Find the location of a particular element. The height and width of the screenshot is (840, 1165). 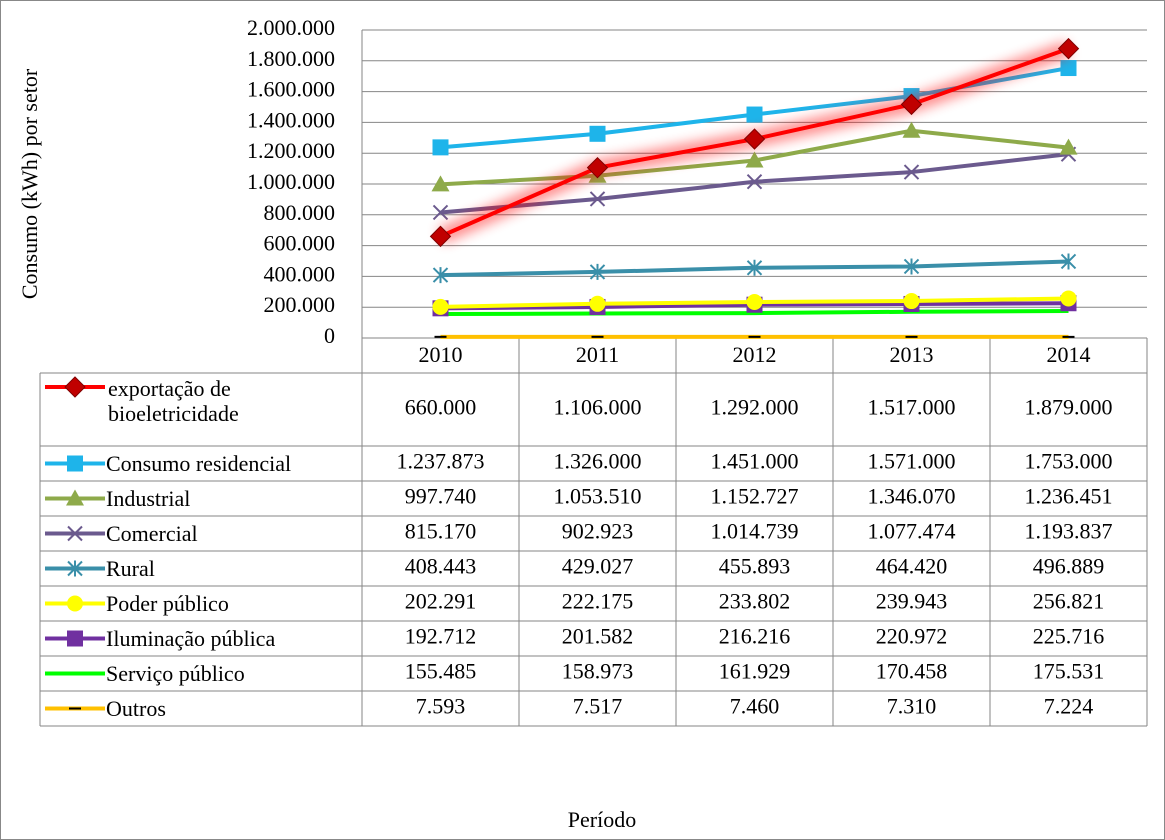

table-cell: 170.458 is located at coordinates (912, 671).